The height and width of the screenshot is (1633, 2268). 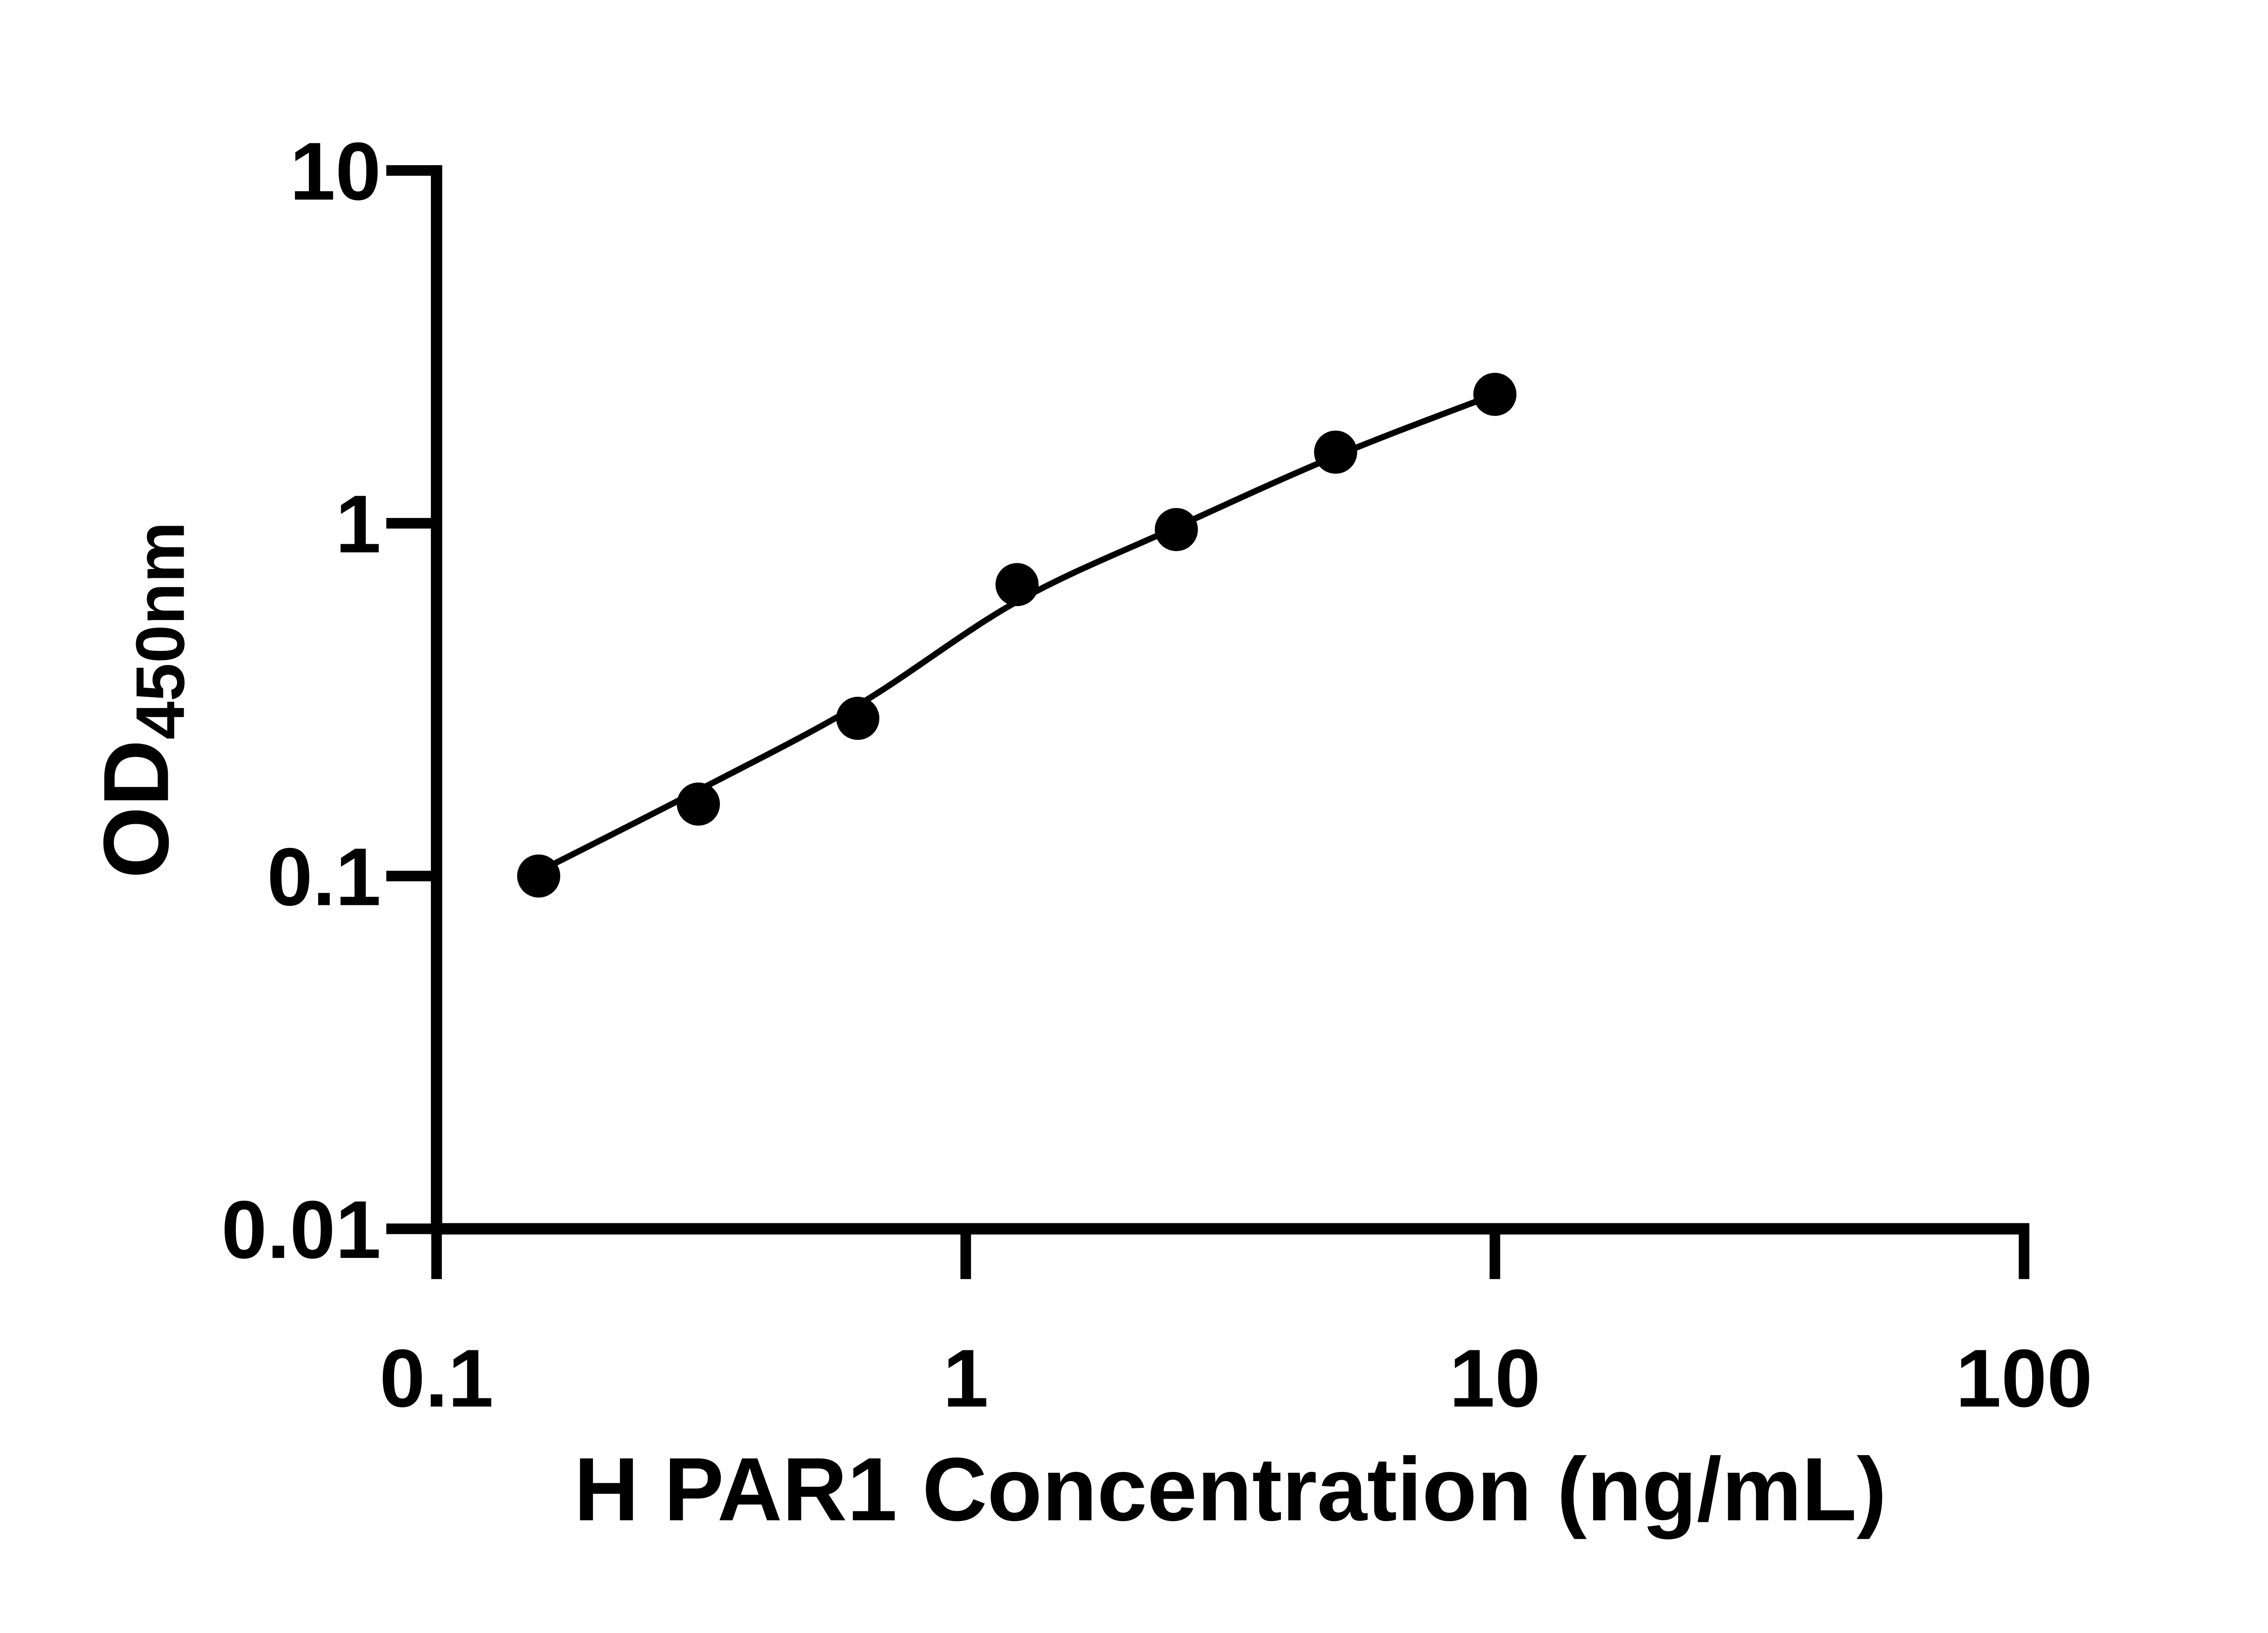 What do you see at coordinates (966, 1378) in the screenshot?
I see `x-tick-label: 1` at bounding box center [966, 1378].